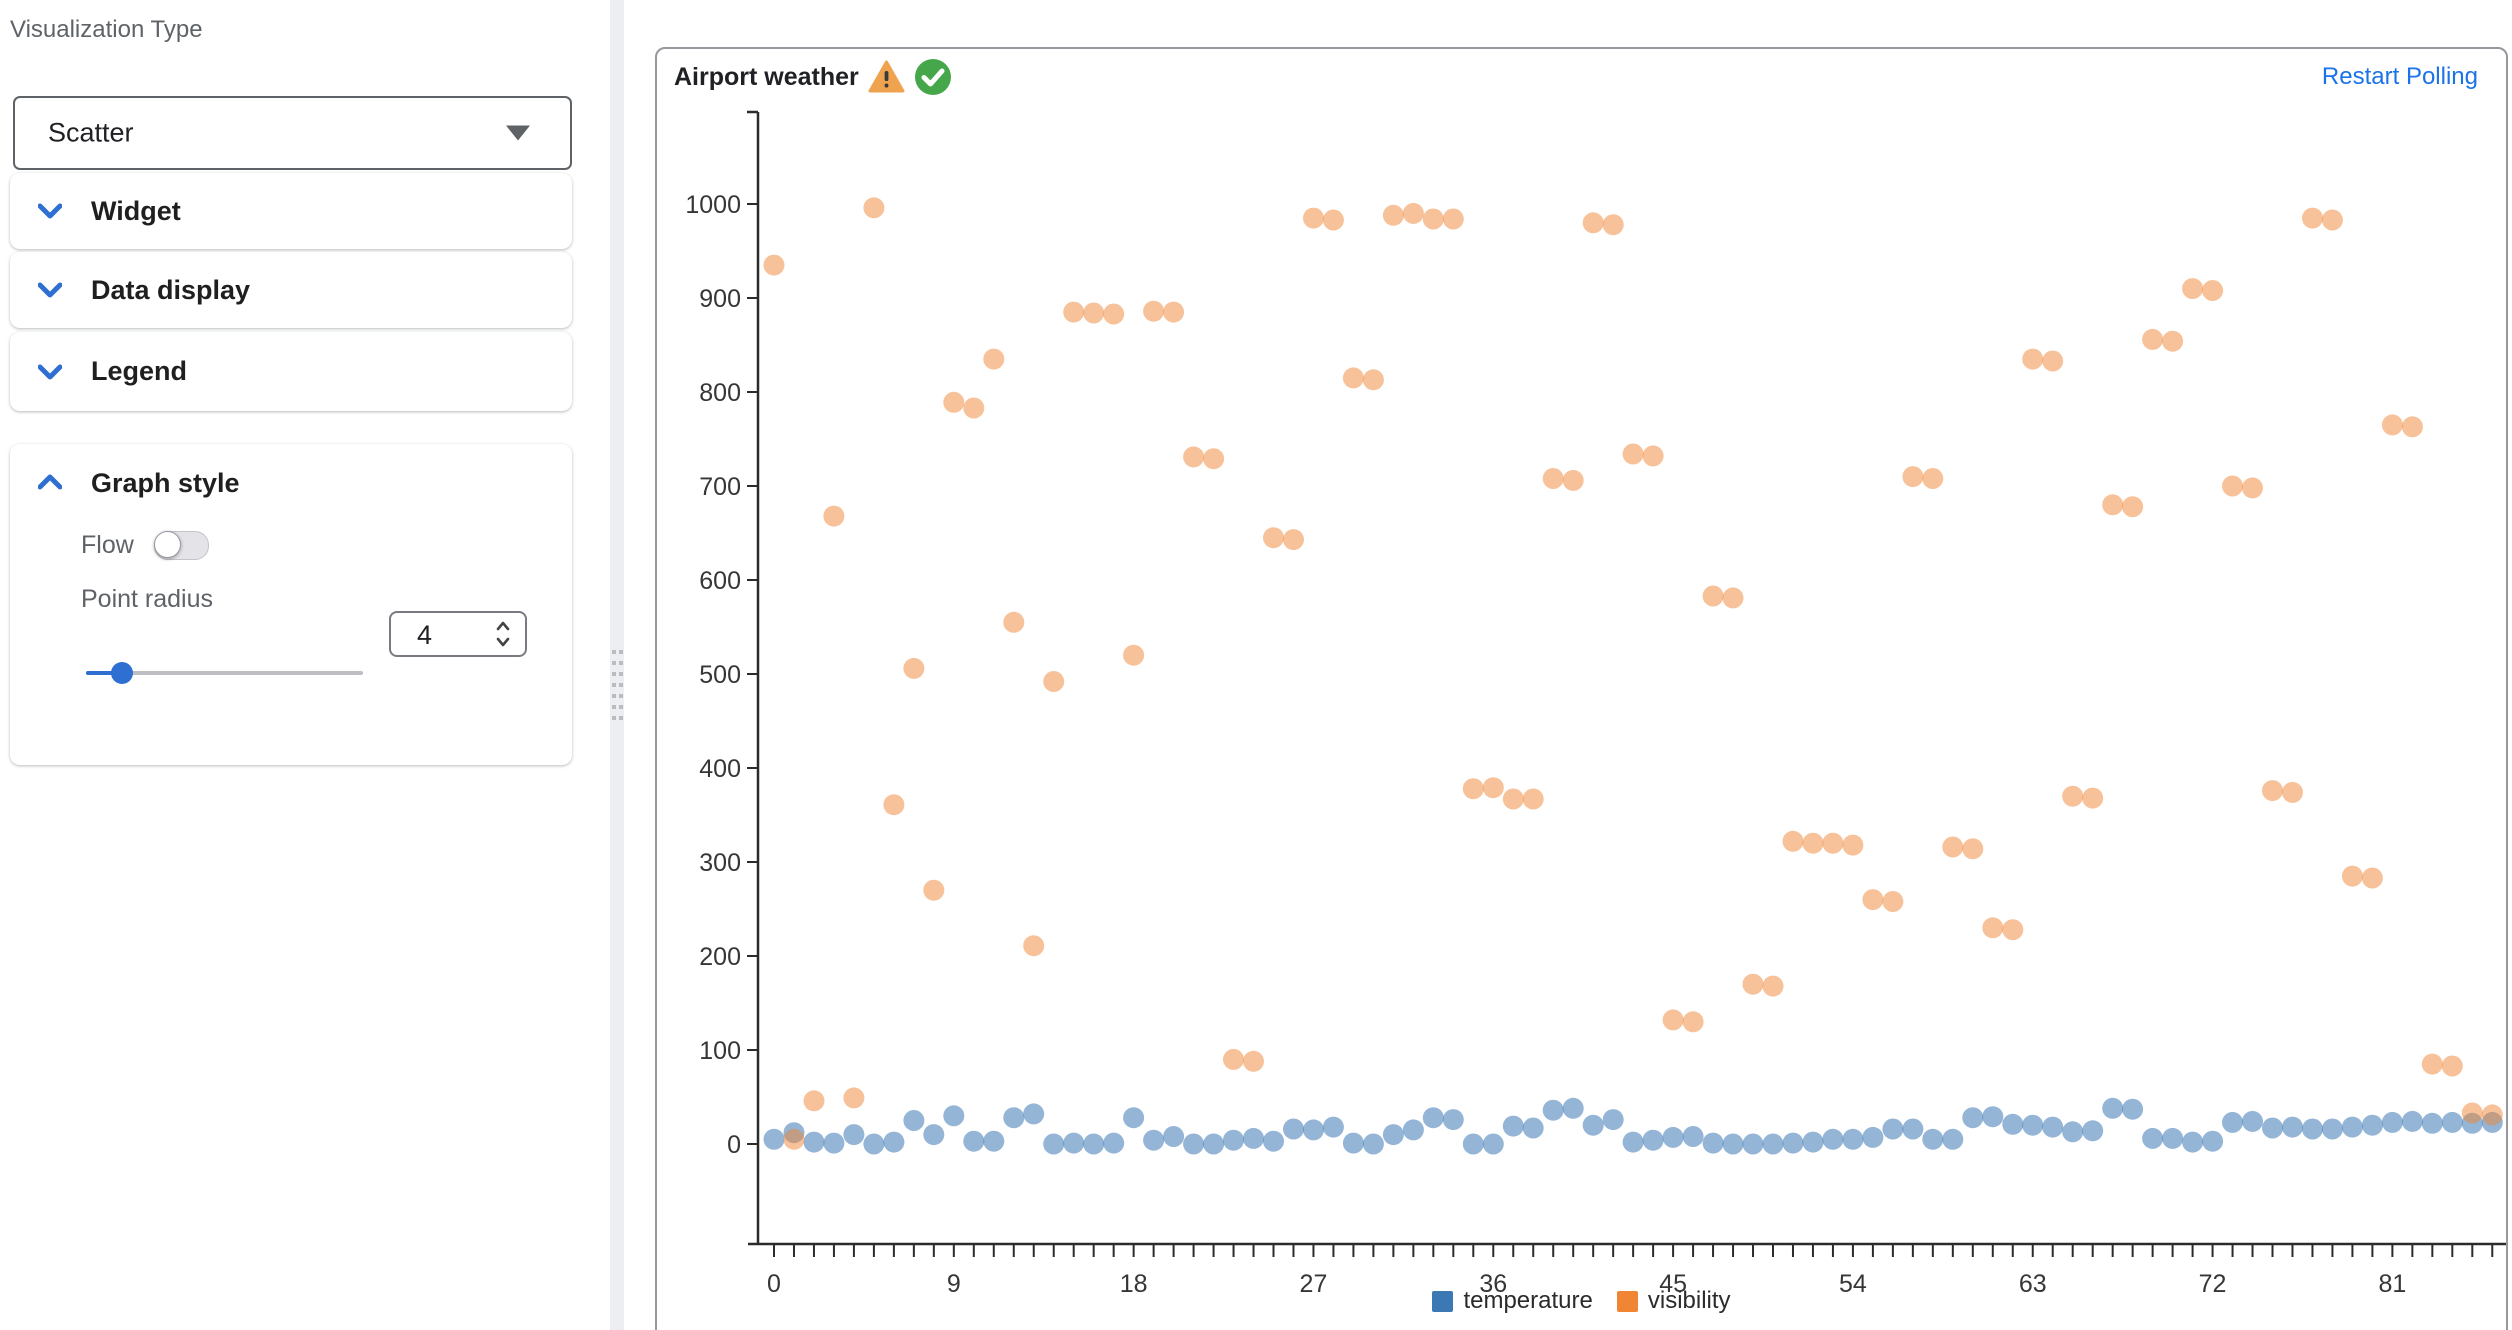 This screenshot has width=2512, height=1330. What do you see at coordinates (2213, 1284) in the screenshot?
I see `x-tick-label: 72` at bounding box center [2213, 1284].